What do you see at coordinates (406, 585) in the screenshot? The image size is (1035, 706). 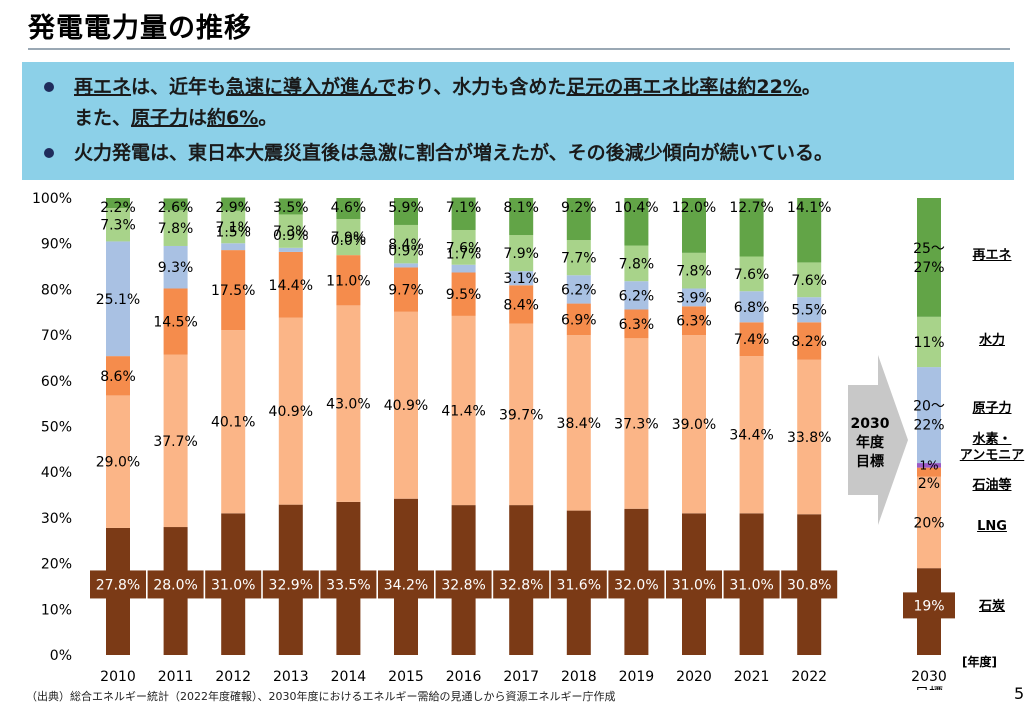 I see `data-label-石炭: 34.2%` at bounding box center [406, 585].